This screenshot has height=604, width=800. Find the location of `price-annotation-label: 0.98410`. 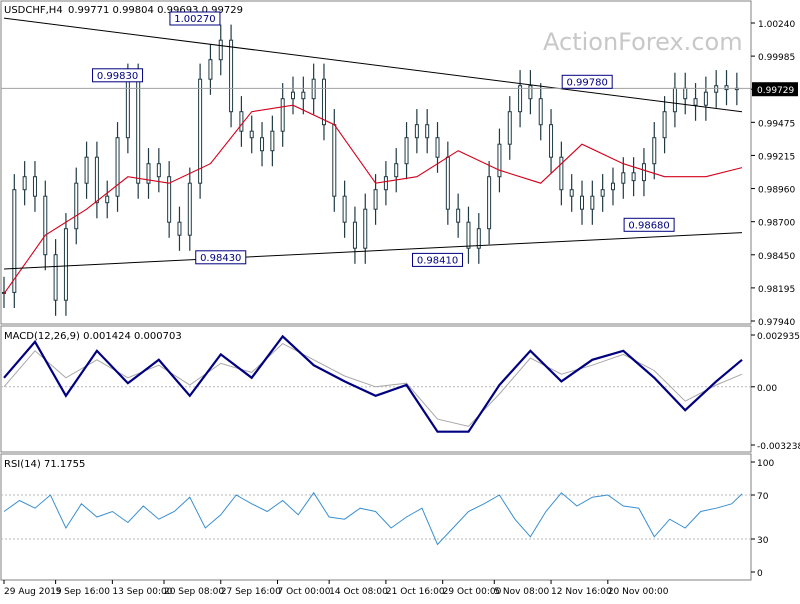

price-annotation-label: 0.98410 is located at coordinates (437, 260).